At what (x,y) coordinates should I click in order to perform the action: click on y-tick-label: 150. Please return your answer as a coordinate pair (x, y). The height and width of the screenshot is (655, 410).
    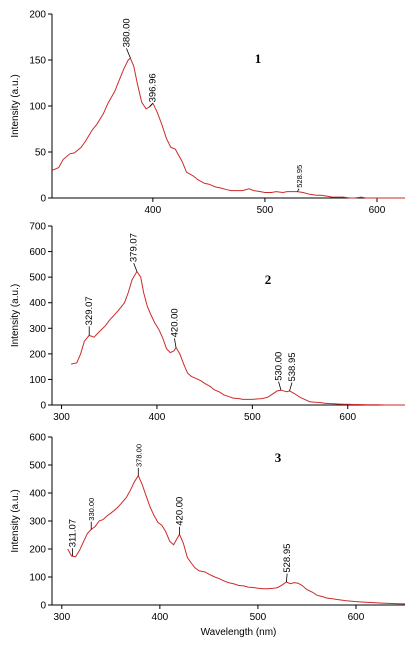
    Looking at the image, I should click on (37, 61).